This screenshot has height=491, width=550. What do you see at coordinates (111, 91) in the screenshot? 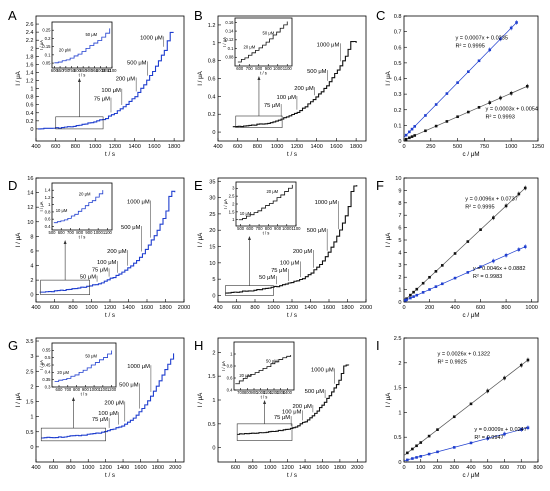
I see `addition-label: 100 μM` at bounding box center [111, 91].